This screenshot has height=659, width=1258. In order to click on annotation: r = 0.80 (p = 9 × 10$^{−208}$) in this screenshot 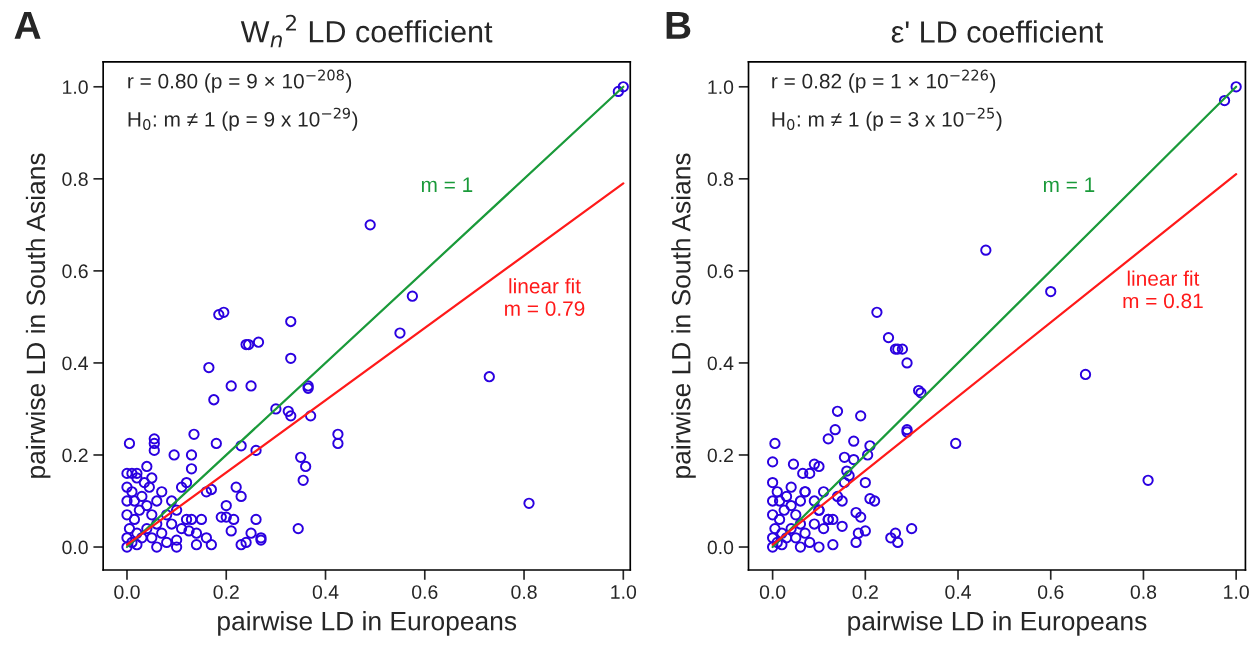, I will do `click(240, 81)`.